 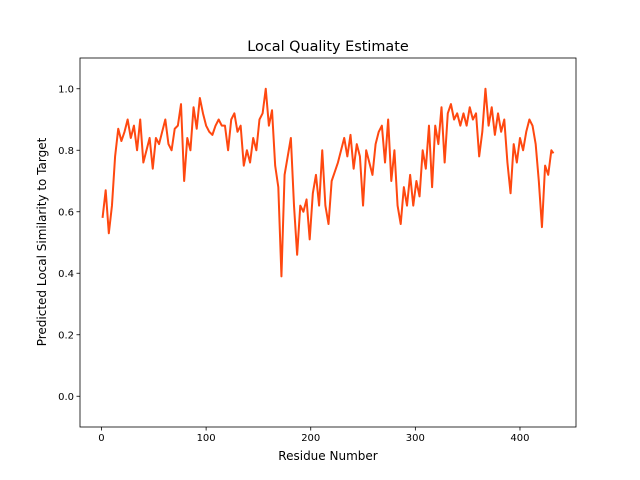 I want to click on y-tick-label: 0.8, so click(x=66, y=151).